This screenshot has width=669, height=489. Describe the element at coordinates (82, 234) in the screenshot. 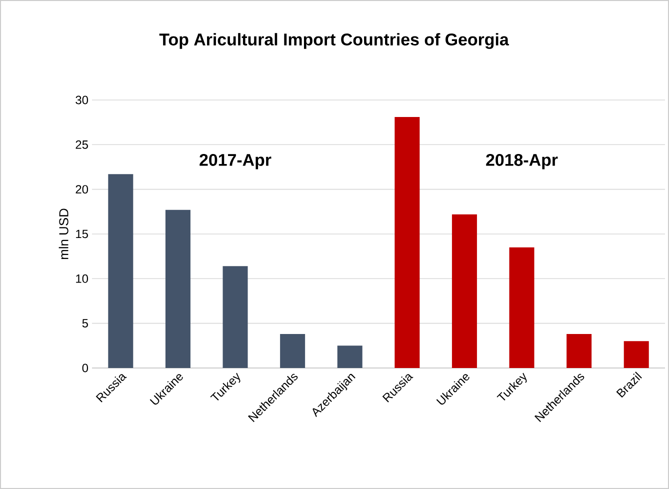

I see `y-tick-label: 15` at that location.